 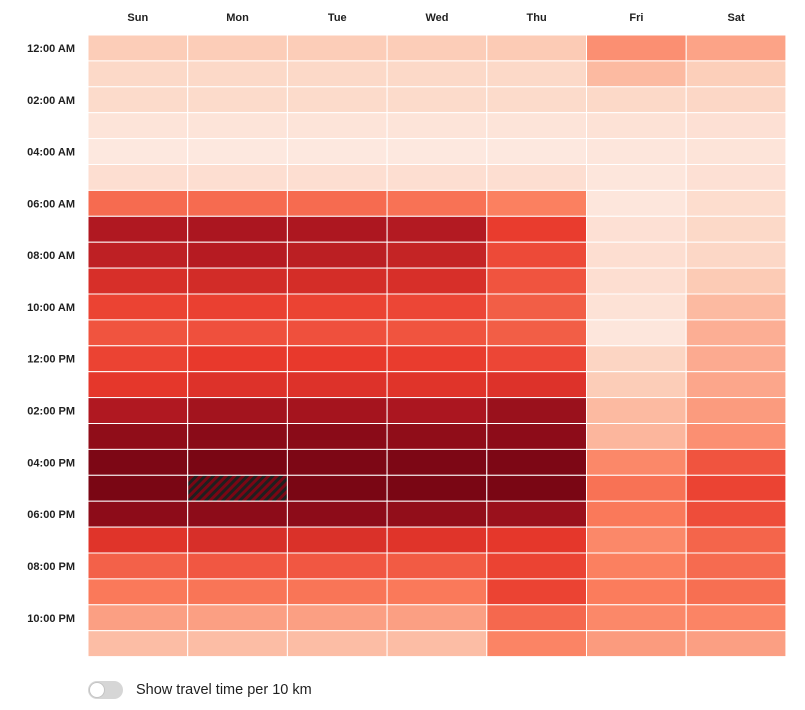 I want to click on heatmap-cell-highlighted, so click(x=237, y=488).